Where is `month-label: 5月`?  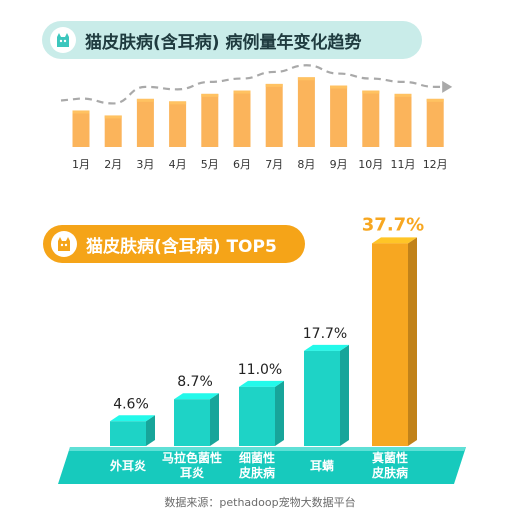
month-label: 5月 is located at coordinates (210, 164).